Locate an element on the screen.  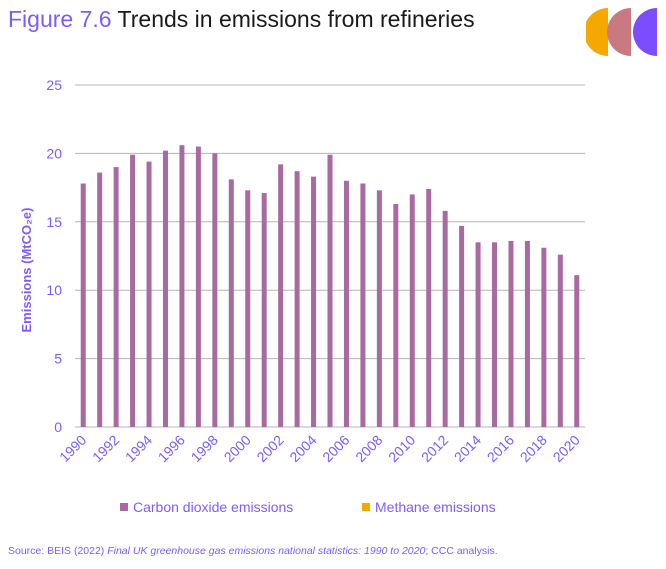
x-tick-label: 1998 is located at coordinates (204, 448).